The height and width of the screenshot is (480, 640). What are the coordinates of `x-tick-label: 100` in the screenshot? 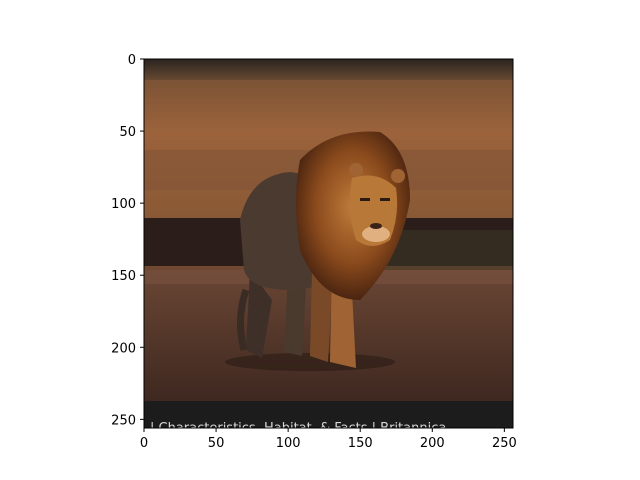 It's located at (288, 443).